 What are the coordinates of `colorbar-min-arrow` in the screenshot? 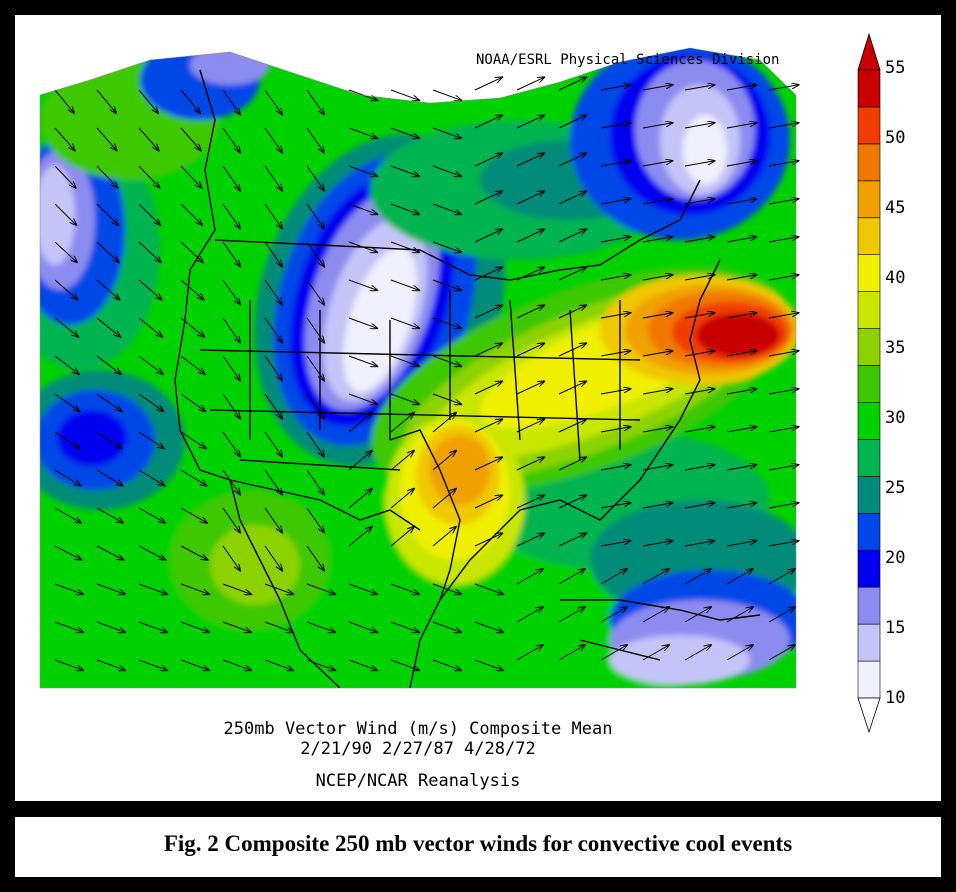 It's located at (869, 715).